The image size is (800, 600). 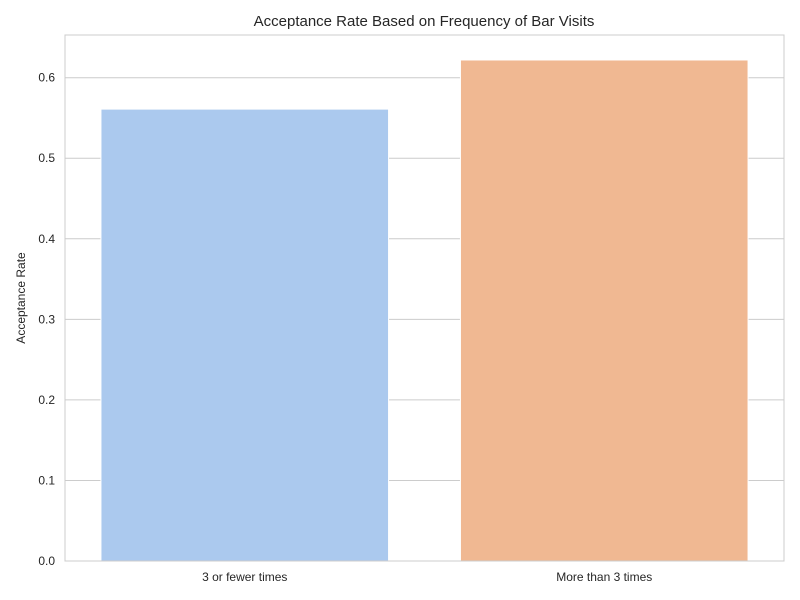 I want to click on y-tick-label: 0.5, so click(x=46, y=158).